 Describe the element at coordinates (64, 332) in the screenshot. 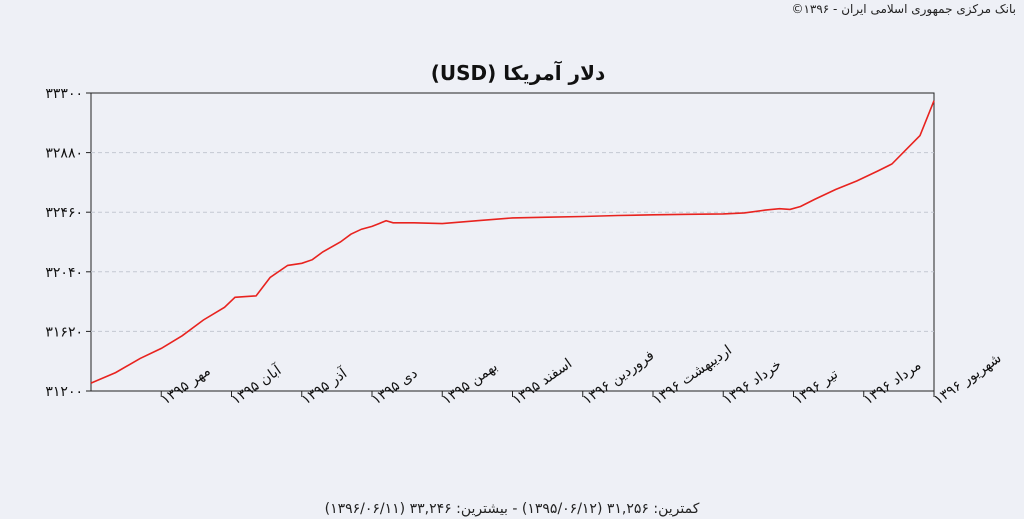

I see `y-tick-label: ۳۱۶۲۰` at that location.